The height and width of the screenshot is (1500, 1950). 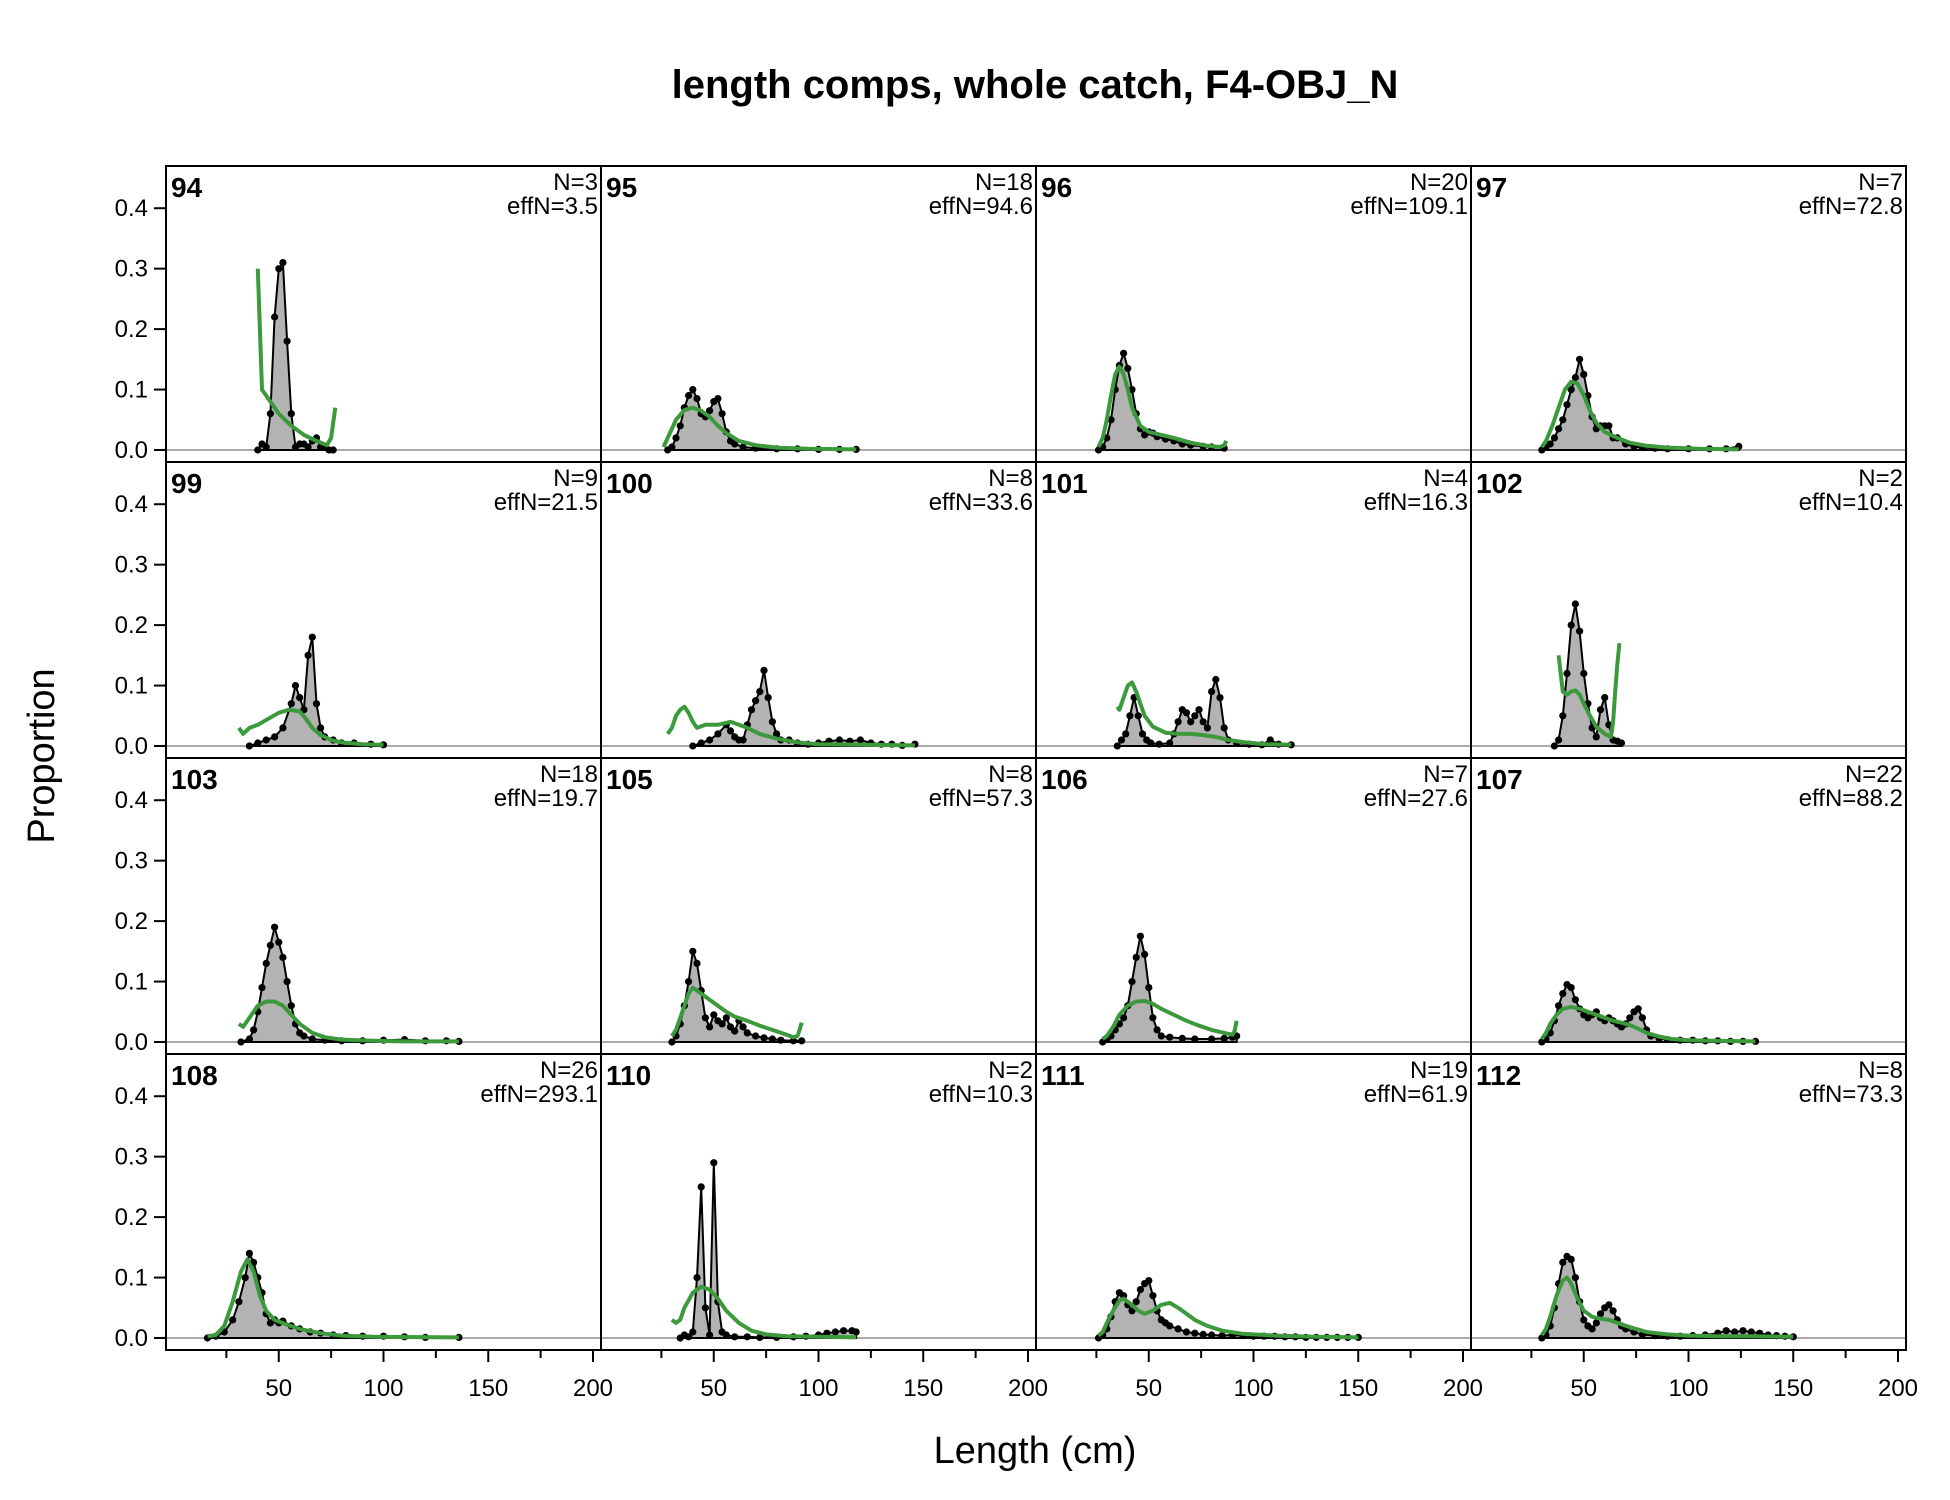 I want to click on panel-effn-label: effN=73.3, so click(x=1851, y=1094).